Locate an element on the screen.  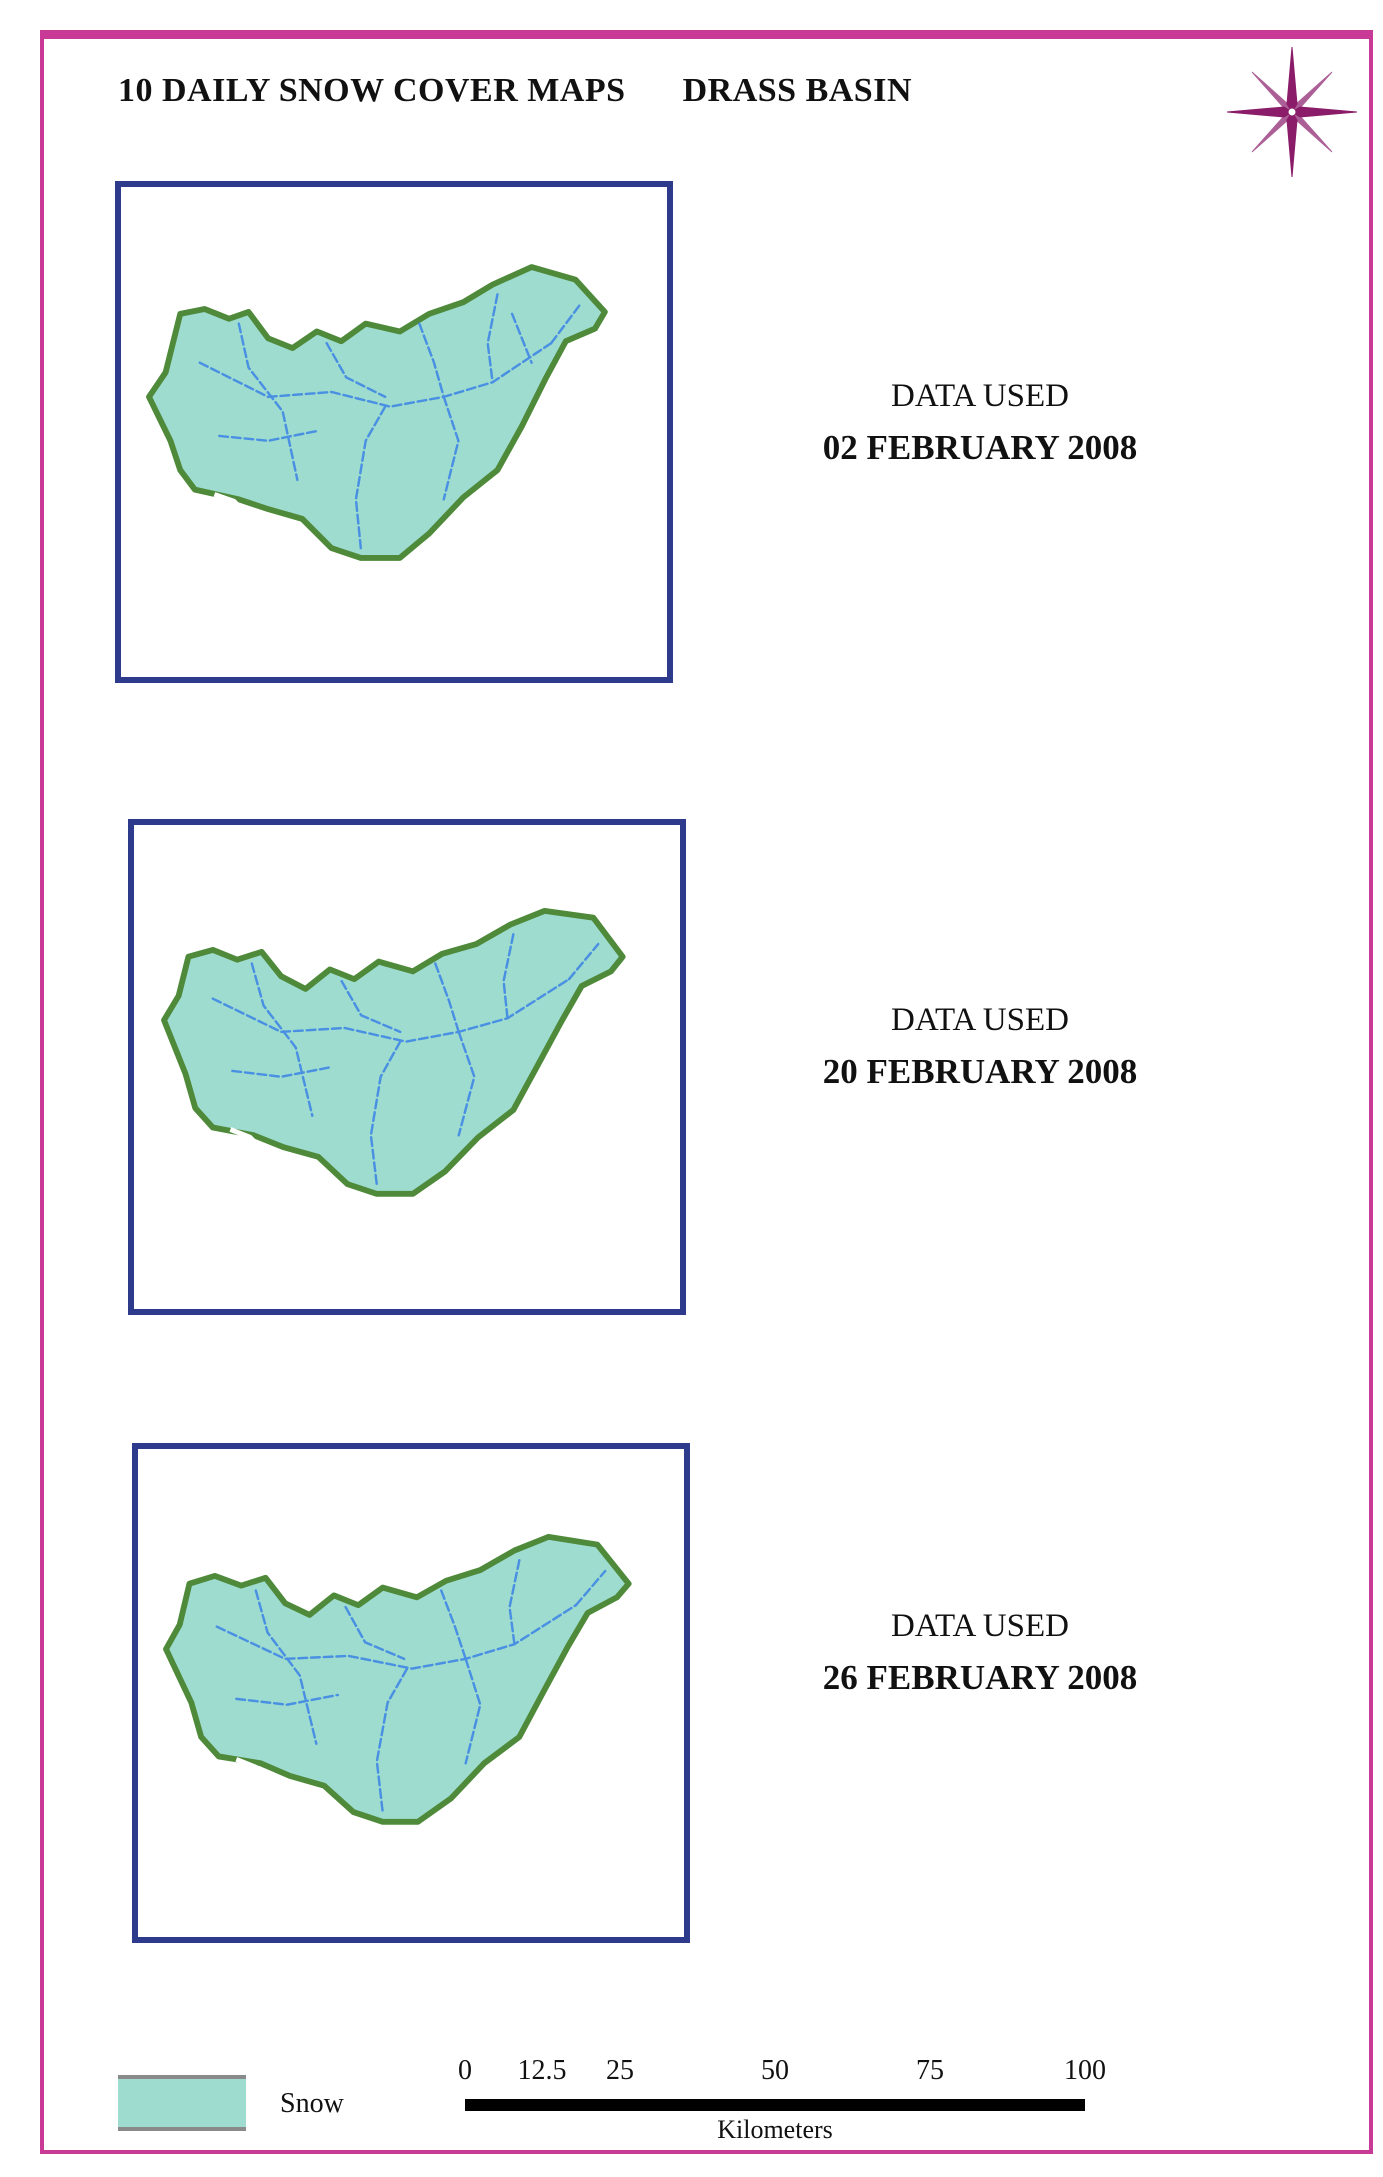
compass-rose-icon is located at coordinates (1292, 112).